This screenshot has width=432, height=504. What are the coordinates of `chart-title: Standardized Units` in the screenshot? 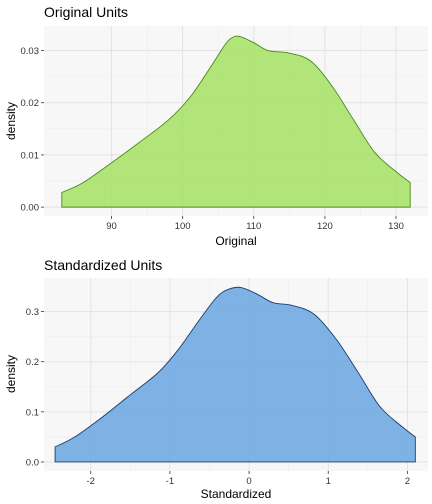 It's located at (103, 265).